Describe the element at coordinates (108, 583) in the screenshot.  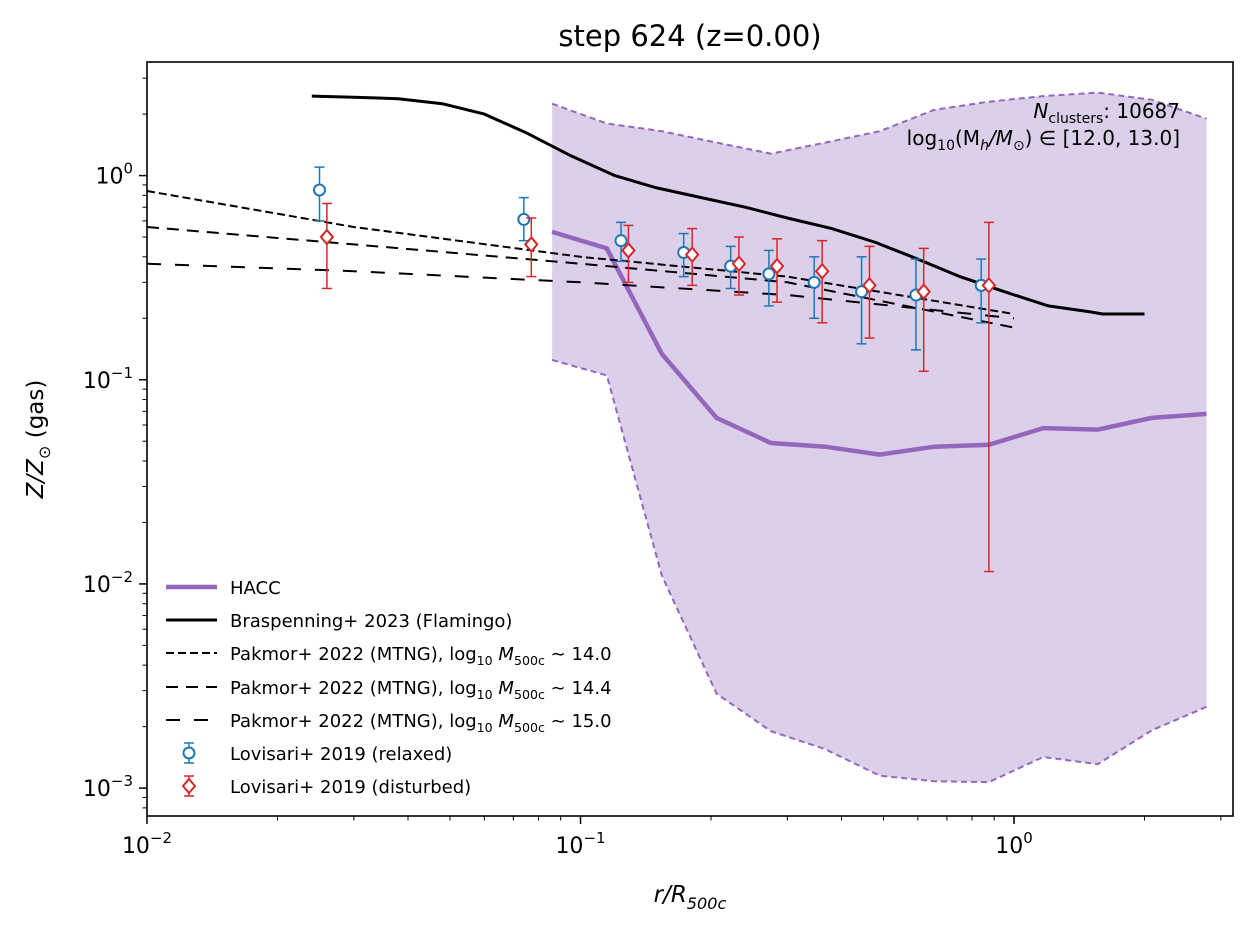
I see `y-tick-label: 10⁻²` at that location.